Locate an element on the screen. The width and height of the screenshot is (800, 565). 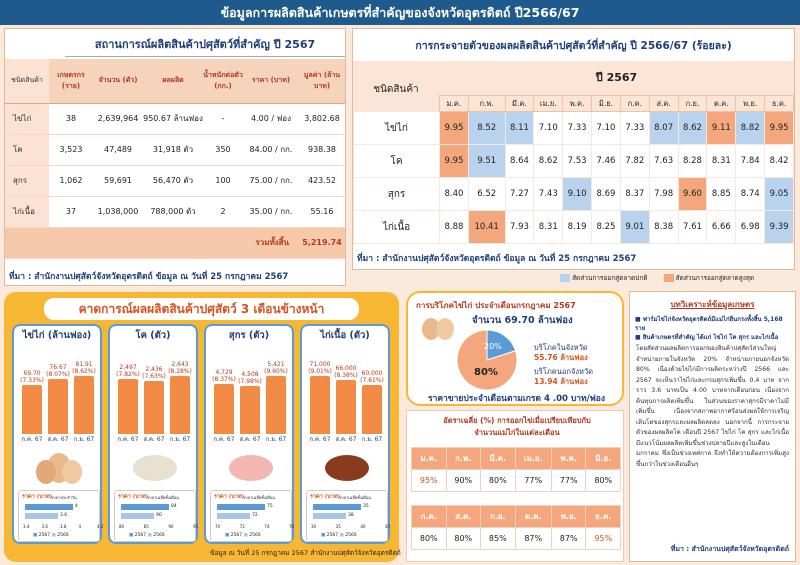
distribution-cell: 8.82 is located at coordinates (750, 128).